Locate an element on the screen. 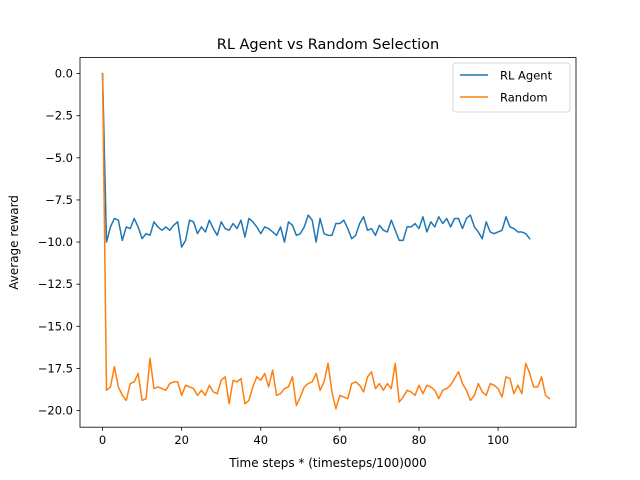  legend-label-random: Random is located at coordinates (524, 98).